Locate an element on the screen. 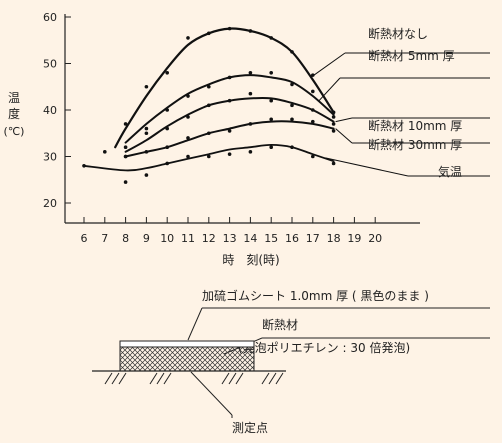 Image resolution: width=502 pixels, height=443 pixels. label-insulation: 断熱材 is located at coordinates (280, 324).